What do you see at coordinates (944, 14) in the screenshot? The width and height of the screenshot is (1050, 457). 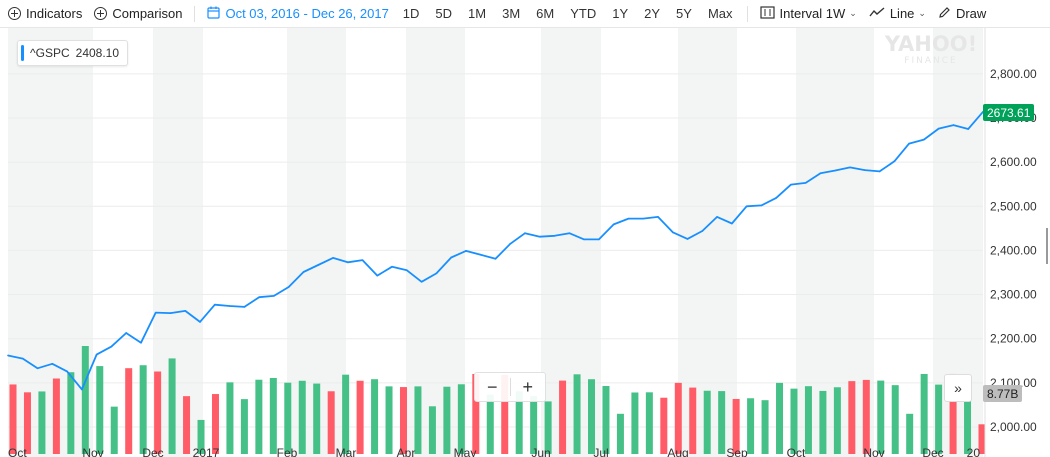 I see `pencil-icon` at bounding box center [944, 14].